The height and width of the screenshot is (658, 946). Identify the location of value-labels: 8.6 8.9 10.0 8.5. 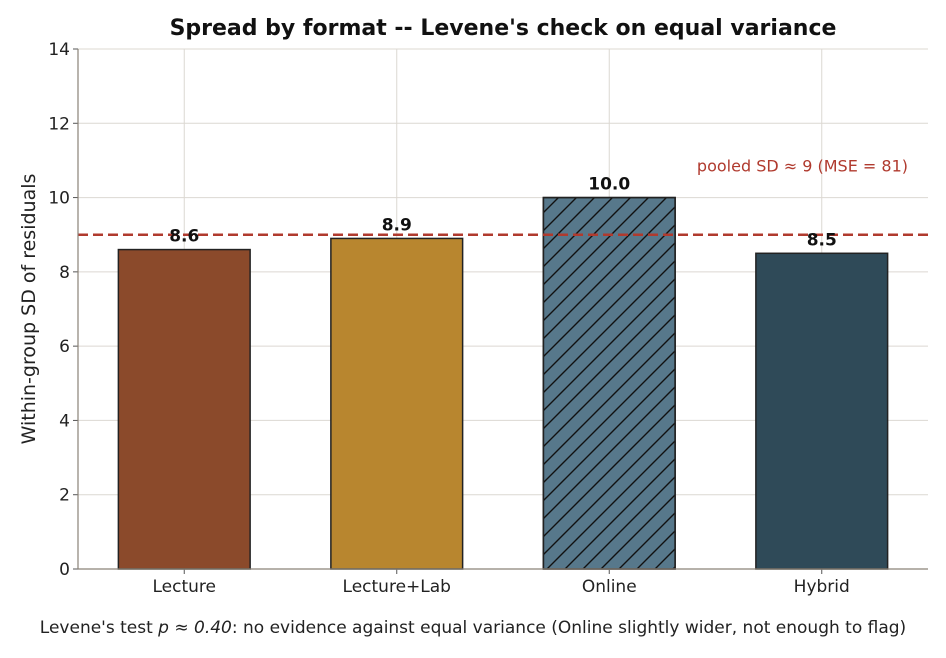
(503, 213).